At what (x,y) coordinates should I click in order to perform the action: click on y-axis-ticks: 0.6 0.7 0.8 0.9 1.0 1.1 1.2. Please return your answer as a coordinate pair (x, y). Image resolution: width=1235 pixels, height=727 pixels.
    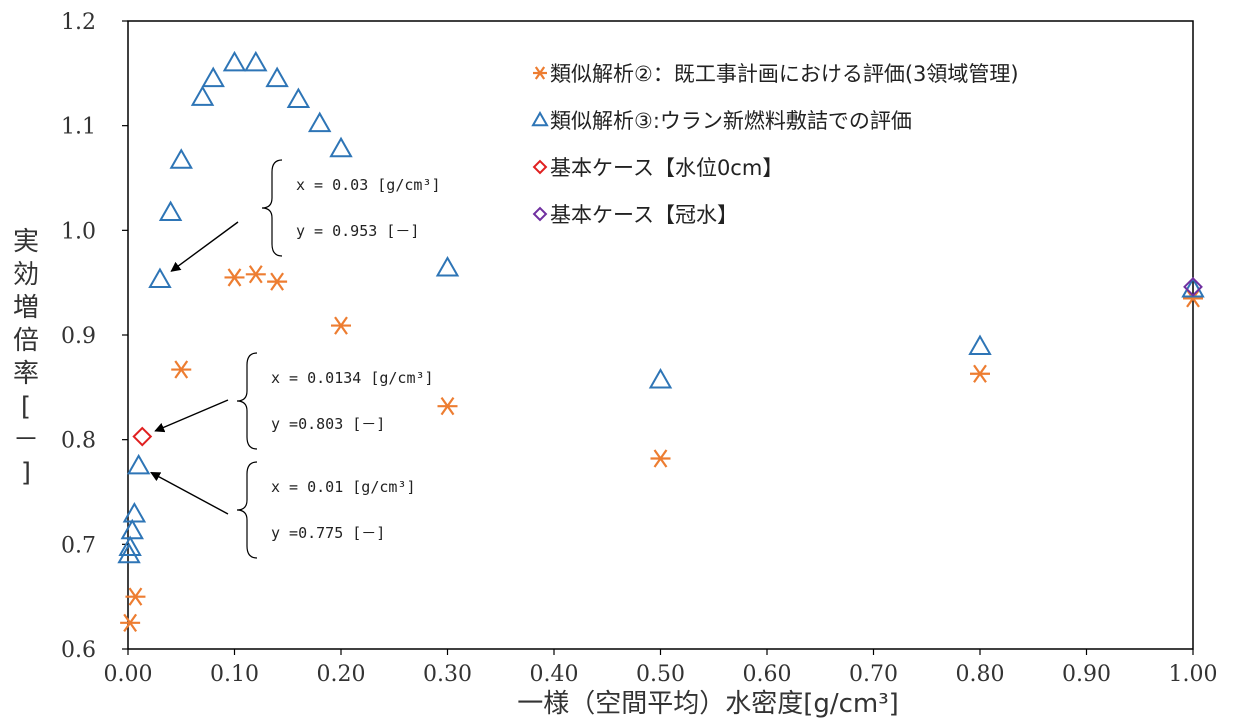
    Looking at the image, I should click on (94, 336).